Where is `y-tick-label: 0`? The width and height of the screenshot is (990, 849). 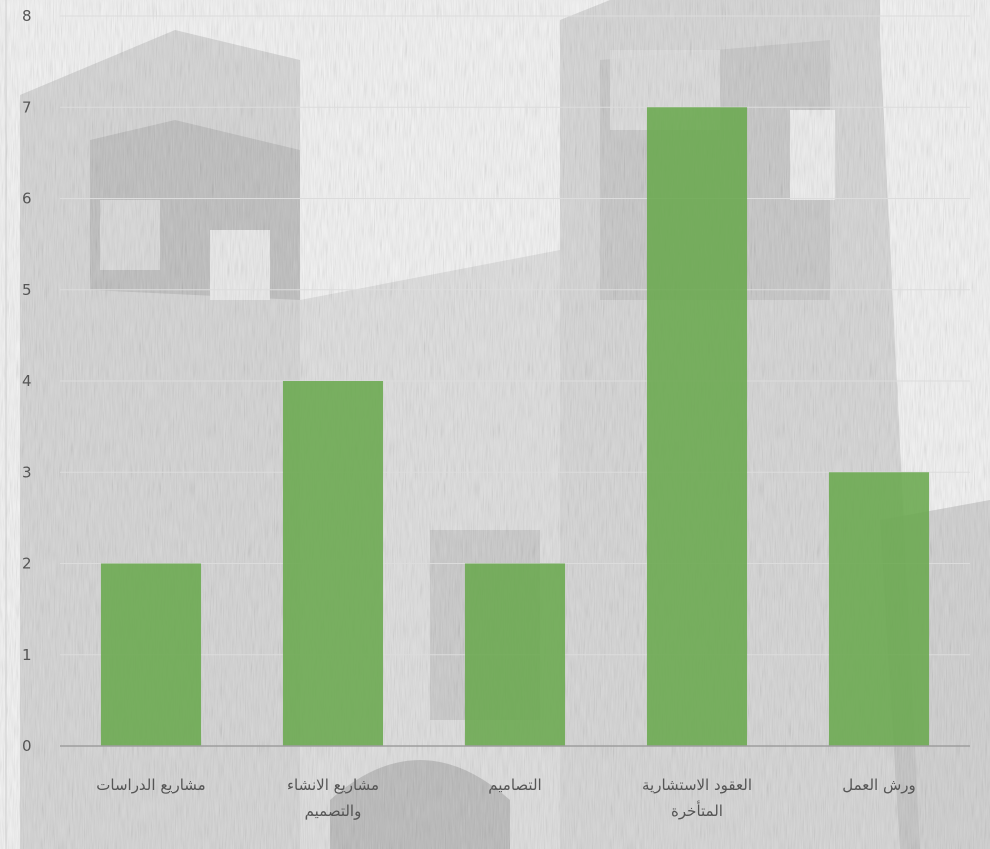
y-tick-label: 0 is located at coordinates (27, 746).